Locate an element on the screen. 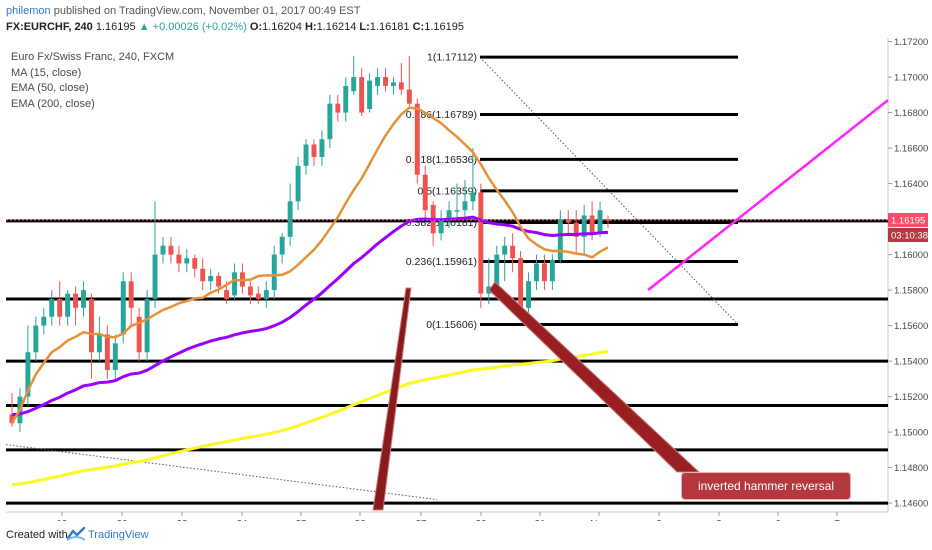 This screenshot has width=932, height=550. y-tick-label: 1.15600 is located at coordinates (911, 326).